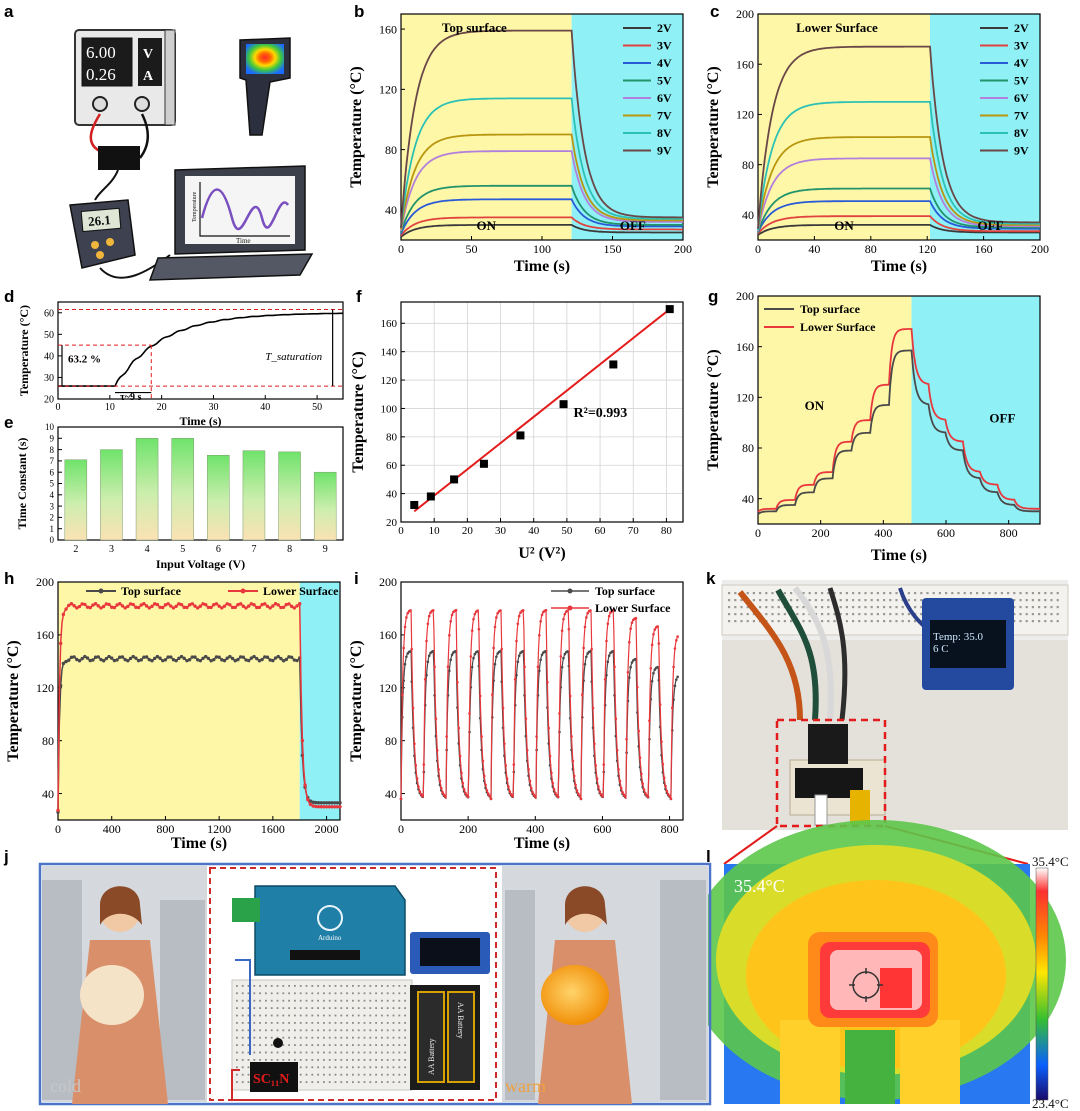 The image size is (1080, 1111). Describe the element at coordinates (844, 127) in the screenshot. I see `on-region` at that location.